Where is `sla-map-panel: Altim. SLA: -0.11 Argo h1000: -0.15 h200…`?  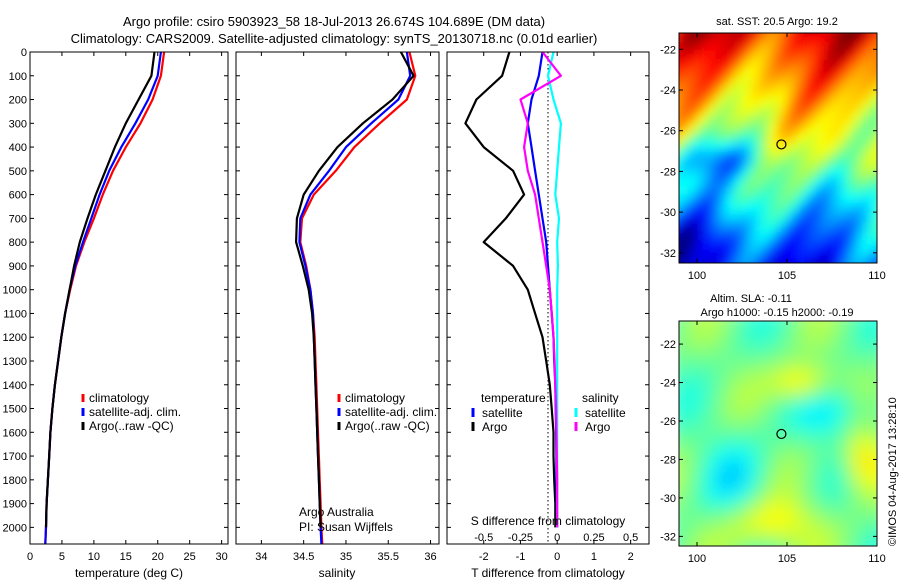
sla-map-panel: Altim. SLA: -0.11 Argo h1000: -0.15 h200… is located at coordinates (775, 429).